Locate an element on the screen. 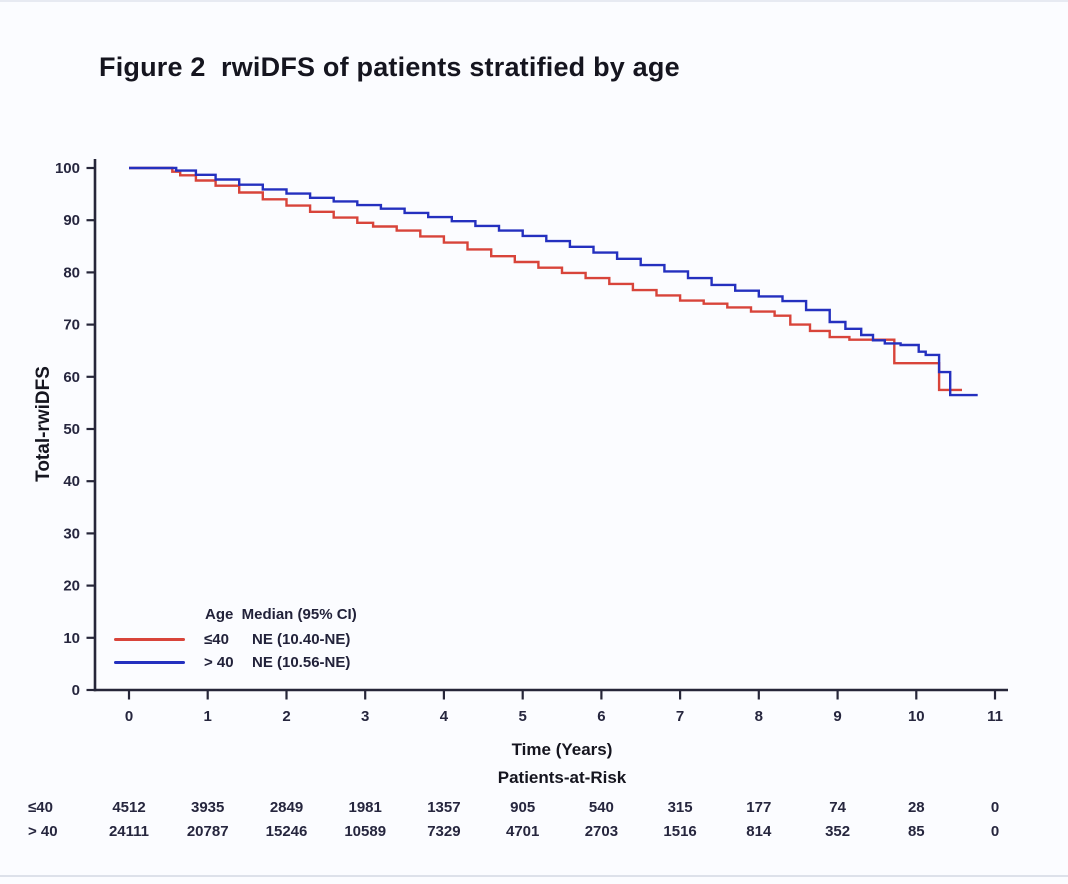 The width and height of the screenshot is (1068, 884). y-tick-label: 50 is located at coordinates (71, 429).